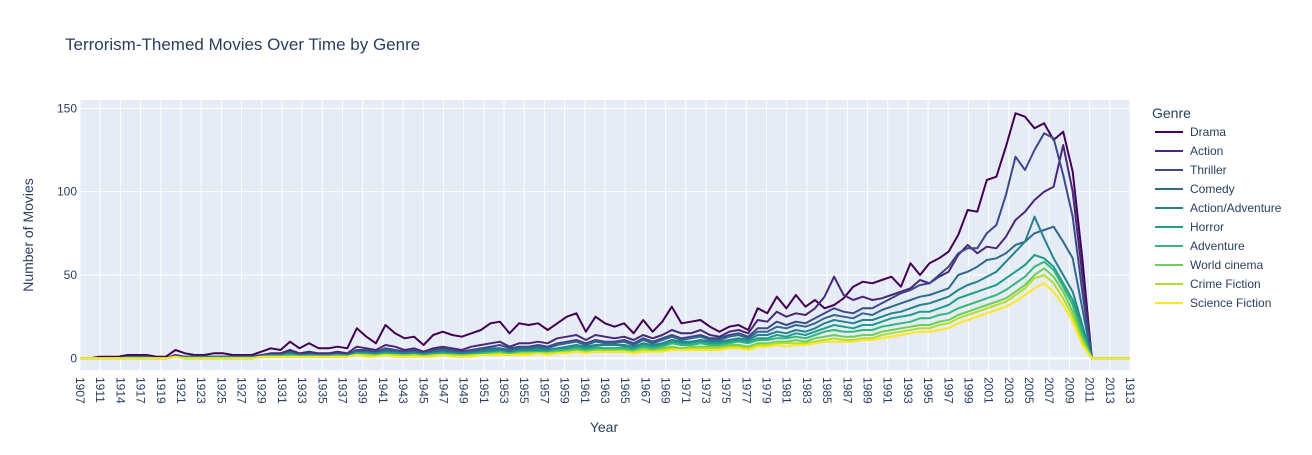  What do you see at coordinates (787, 390) in the screenshot?
I see `x-tick-label: 1981` at bounding box center [787, 390].